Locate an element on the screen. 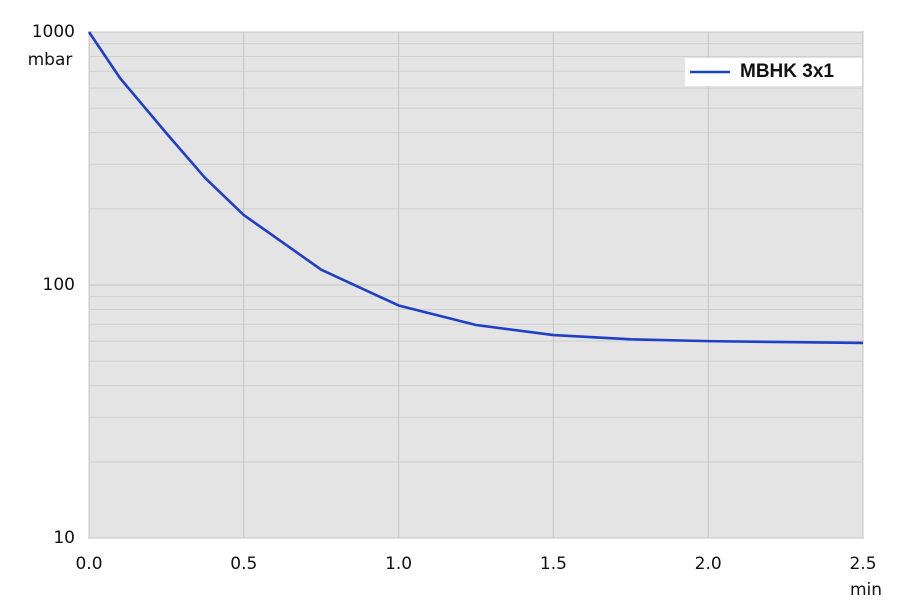  y-tick-label: 10 is located at coordinates (64, 538).